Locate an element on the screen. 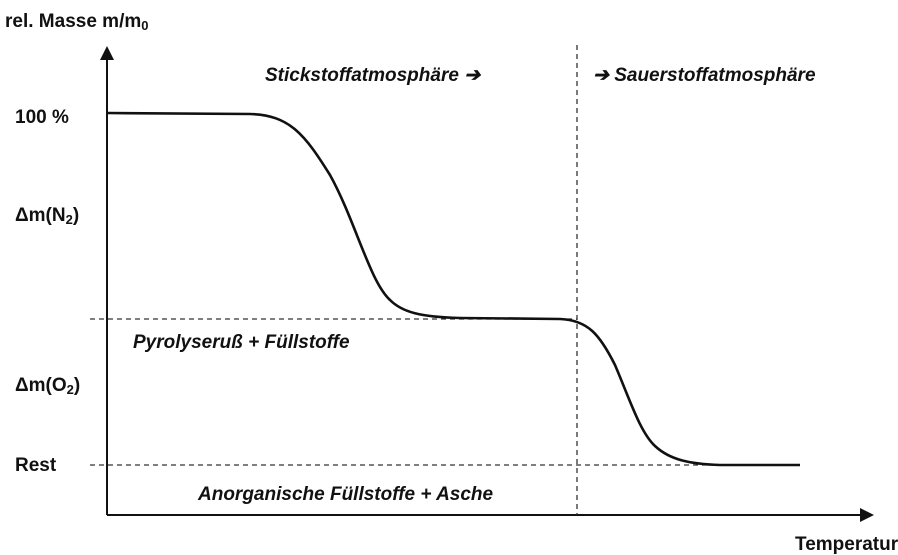 This screenshot has width=898, height=555. y-axis-label-text: rel. Masse m/m is located at coordinates (73, 21).